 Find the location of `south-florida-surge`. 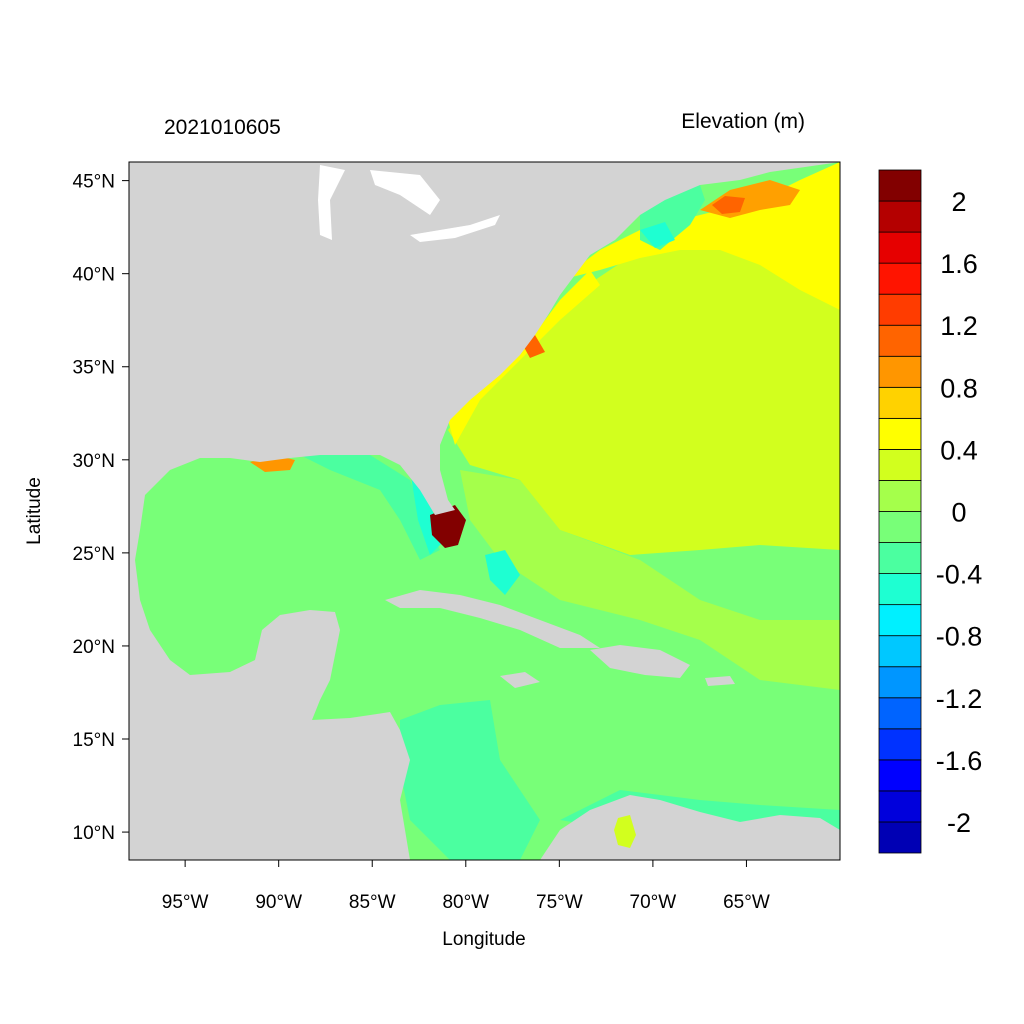

south-florida-surge is located at coordinates (448, 526).